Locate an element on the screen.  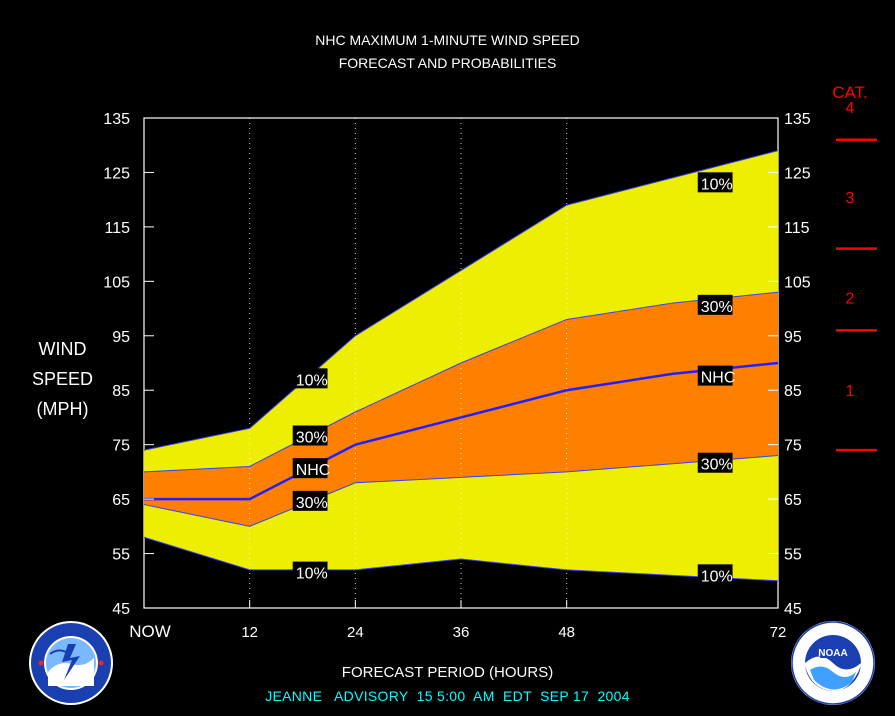
ytick-label-right-85: 85 is located at coordinates (793, 391).